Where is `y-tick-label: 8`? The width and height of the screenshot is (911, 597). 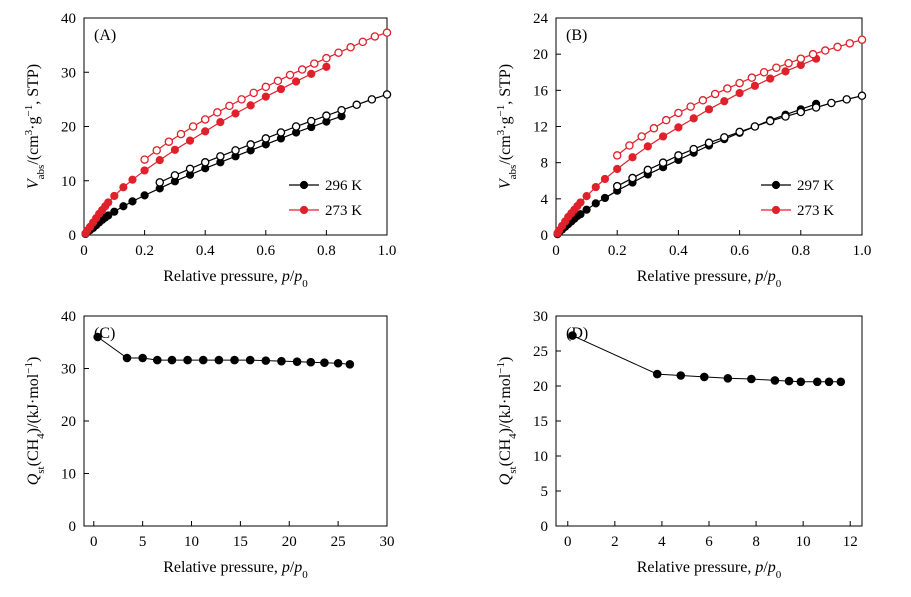
y-tick-label: 8 is located at coordinates (545, 164).